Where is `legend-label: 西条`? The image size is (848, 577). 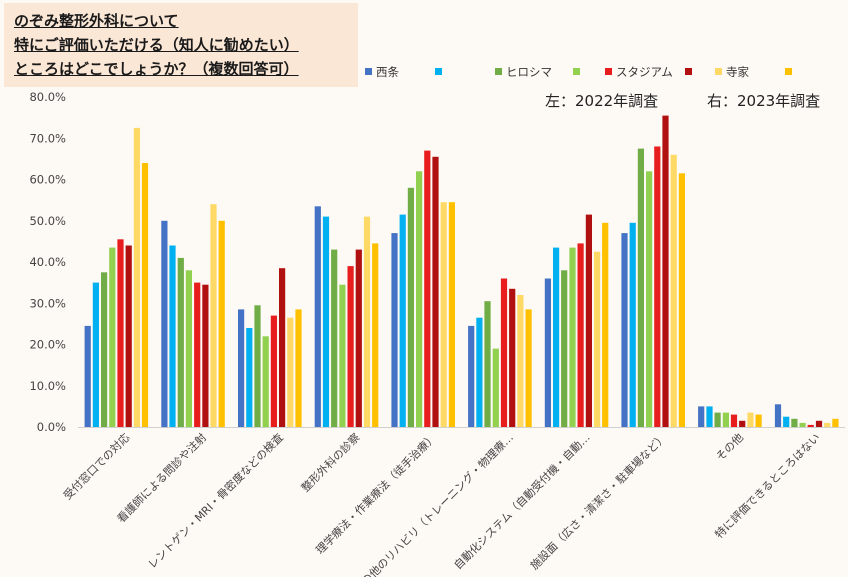
legend-label: 西条 is located at coordinates (387, 72).